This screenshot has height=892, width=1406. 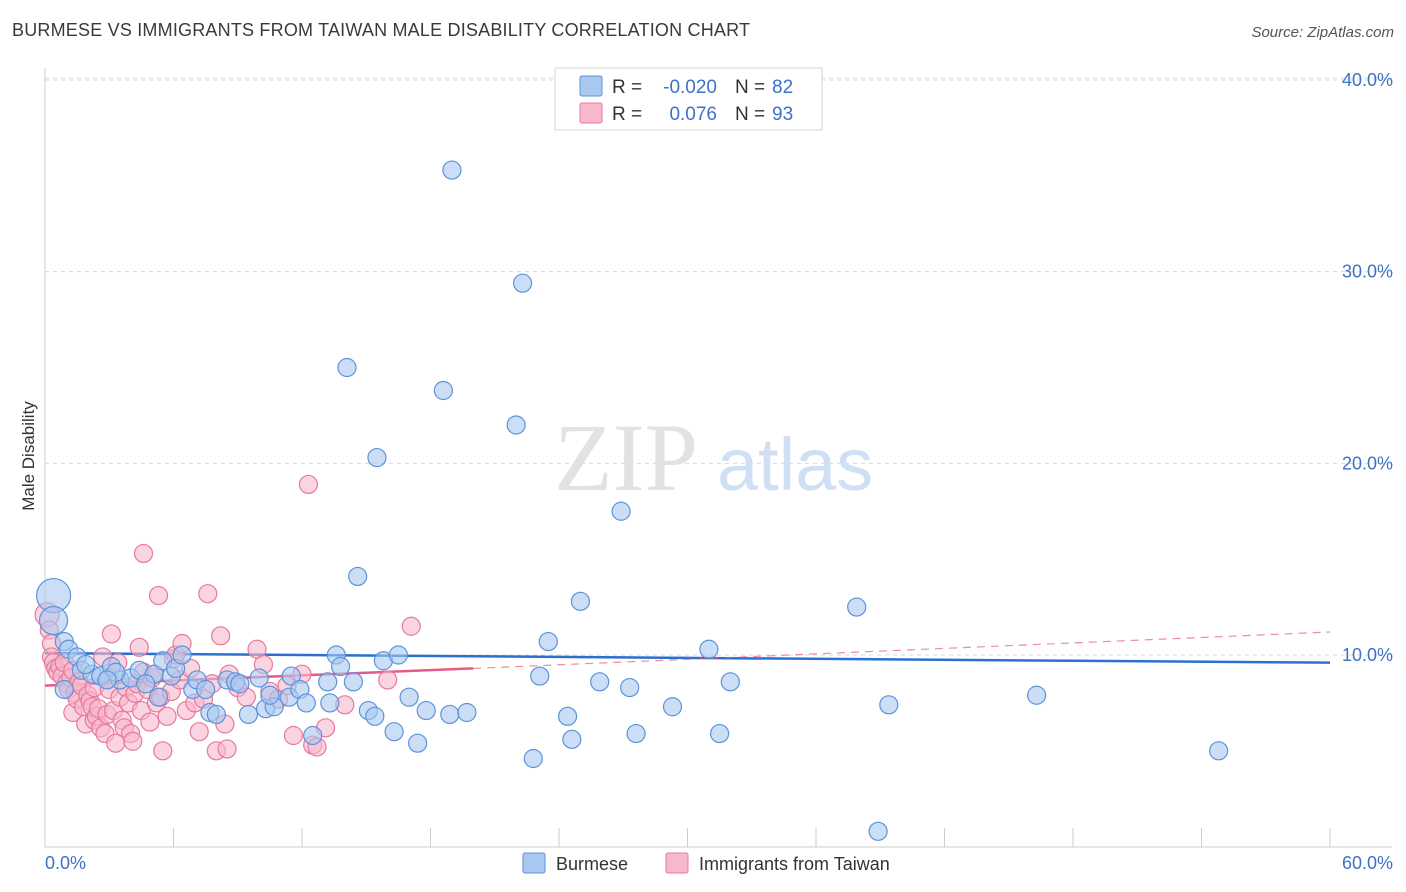 What do you see at coordinates (794, 864) in the screenshot?
I see `bottom-legend-label-pink: Immigrants from Taiwan` at bounding box center [794, 864].